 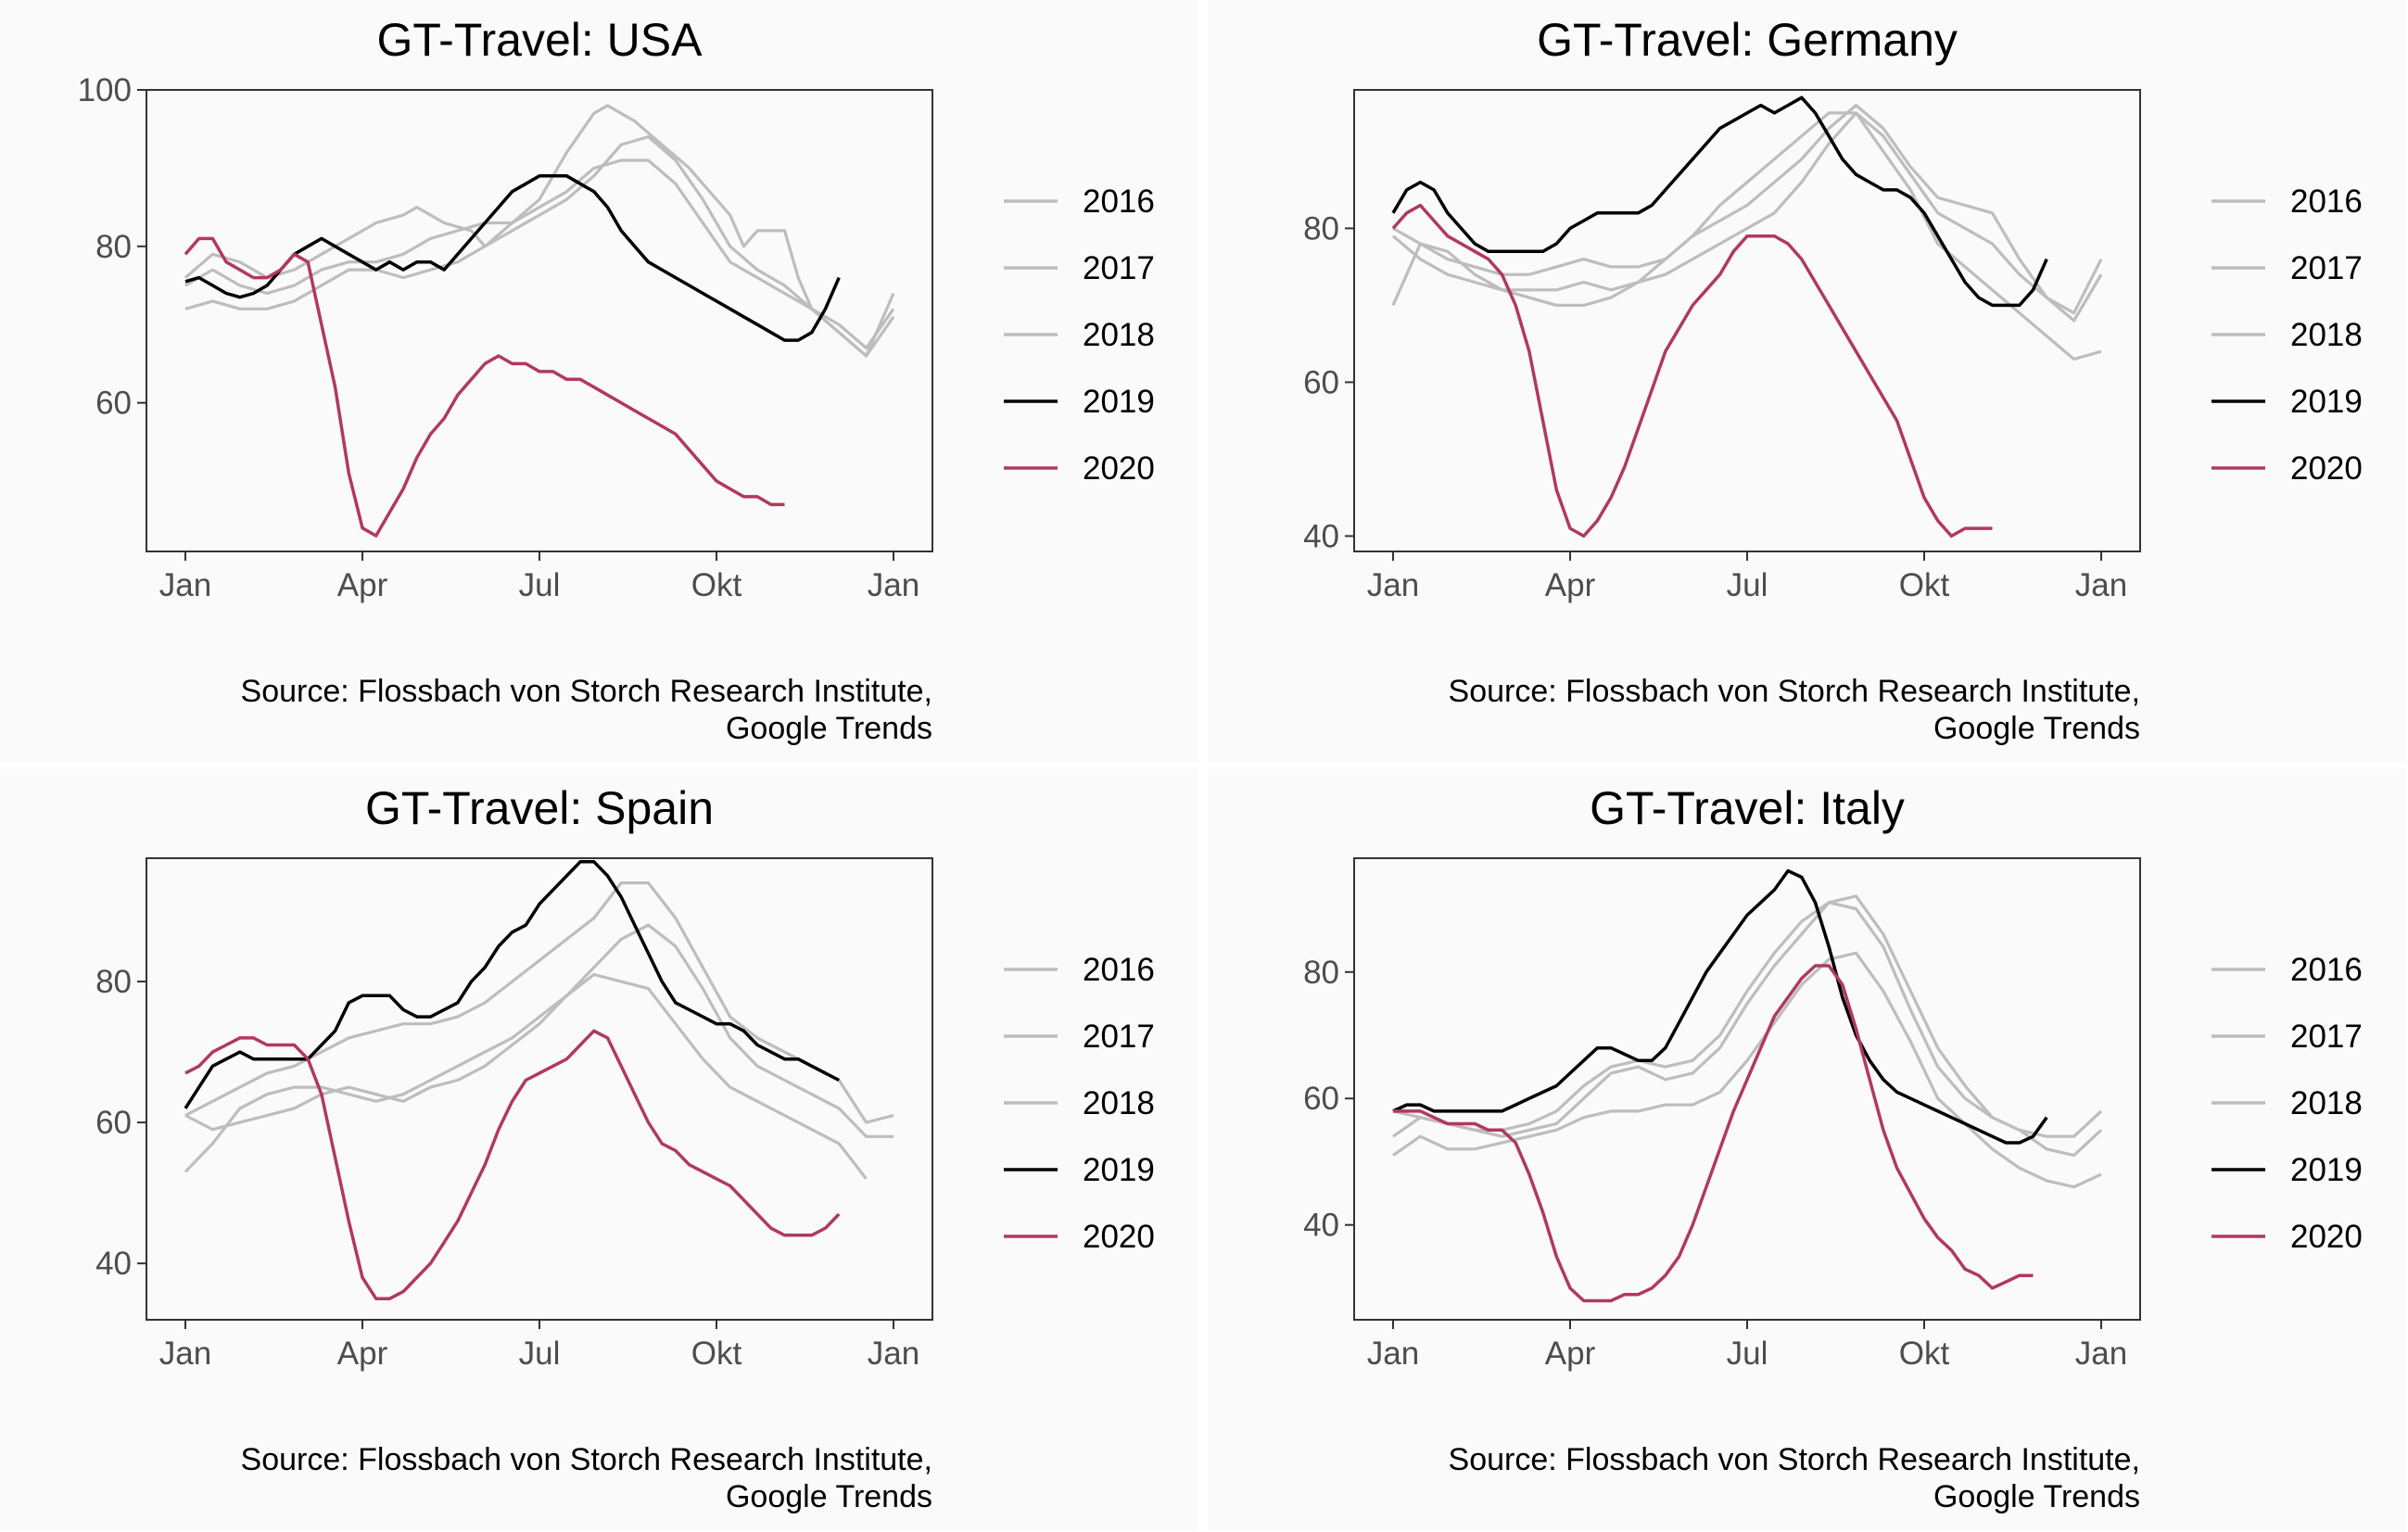 I want to click on chart-title: GT-Travel: Germany, so click(x=1748, y=40).